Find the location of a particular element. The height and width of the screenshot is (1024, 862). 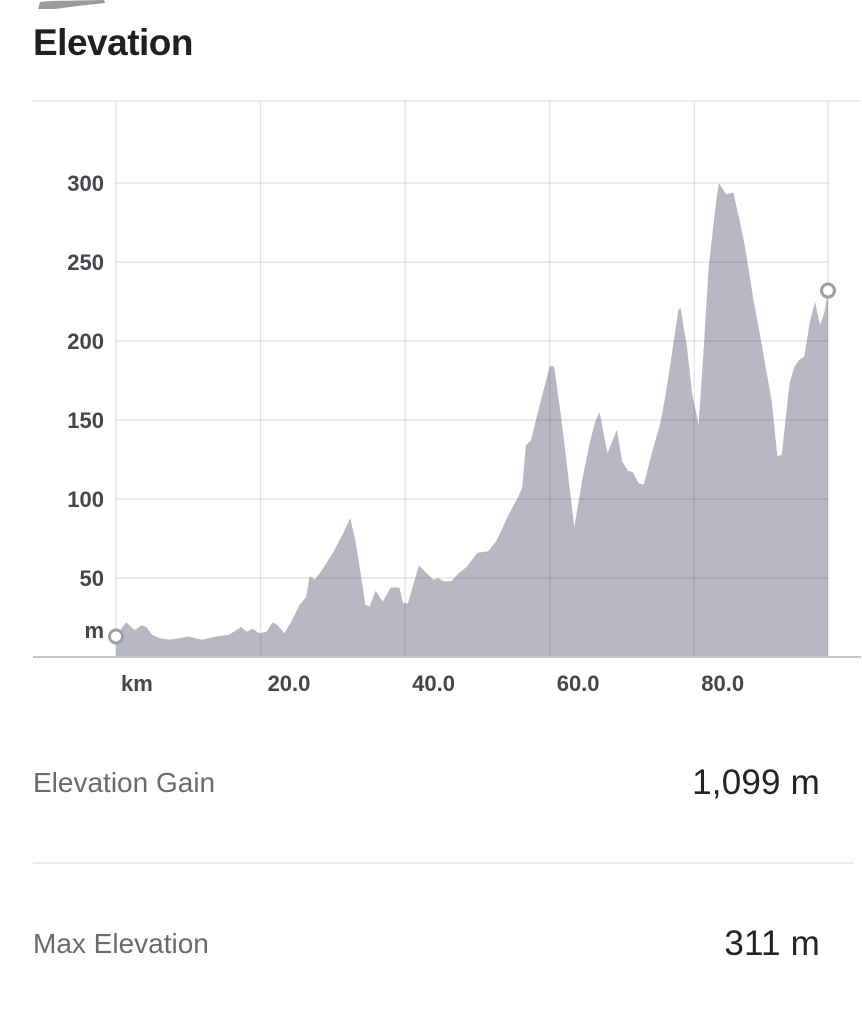

y-axis-unit-label: m is located at coordinates (94, 630).